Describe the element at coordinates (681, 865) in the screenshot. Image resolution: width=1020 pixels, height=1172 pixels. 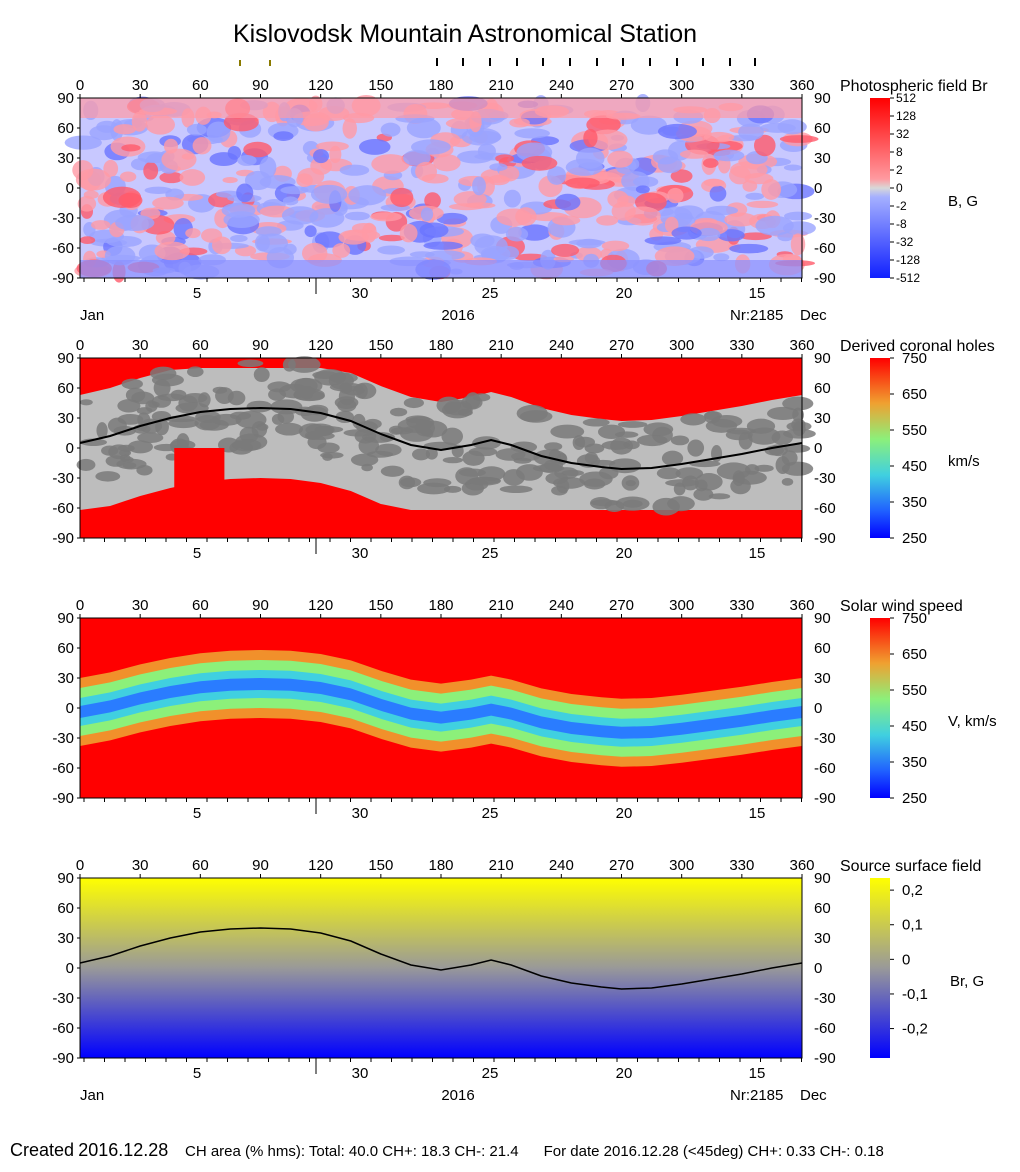
I see `x-tick-label: 300` at that location.